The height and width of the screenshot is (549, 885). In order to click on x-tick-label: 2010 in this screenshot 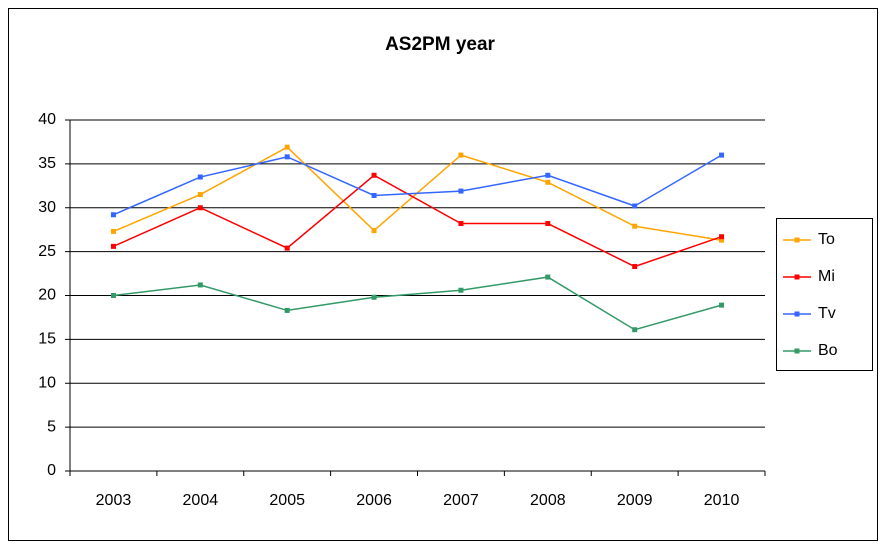, I will do `click(722, 500)`.